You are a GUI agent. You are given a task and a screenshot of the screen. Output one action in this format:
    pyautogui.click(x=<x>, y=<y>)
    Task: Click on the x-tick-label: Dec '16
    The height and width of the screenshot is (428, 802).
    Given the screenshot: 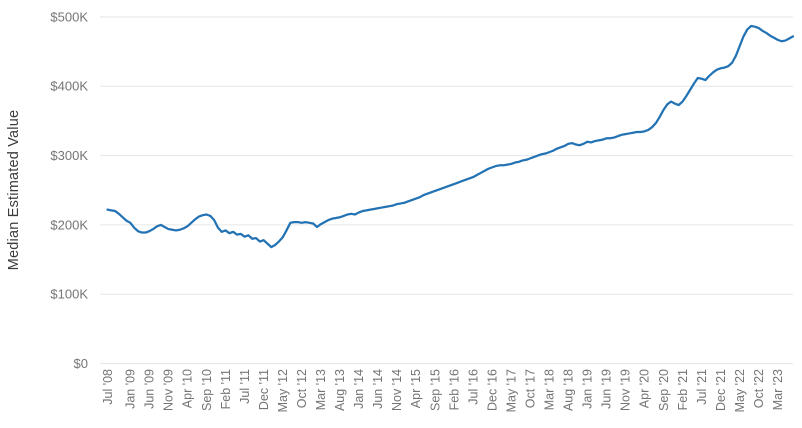 What is the action you would take?
    pyautogui.click(x=492, y=390)
    